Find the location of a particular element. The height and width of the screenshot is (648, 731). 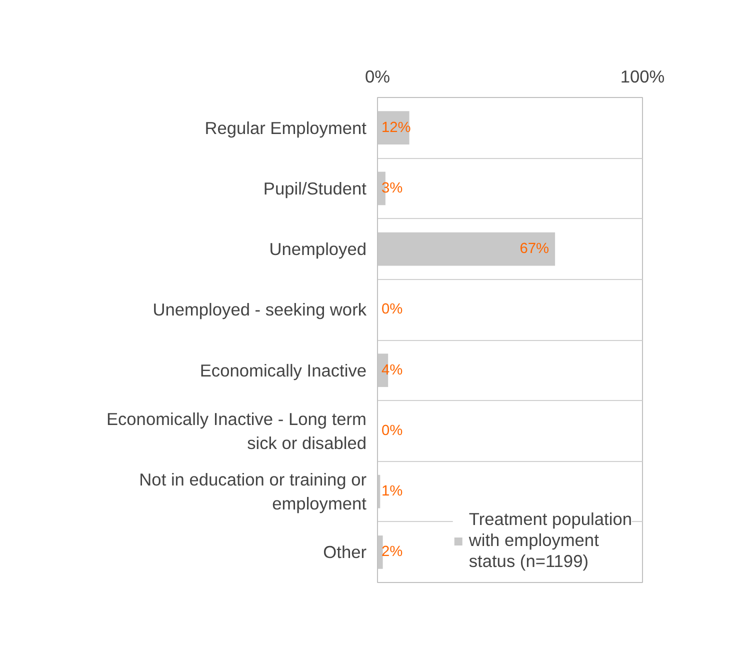

data-label: 67% is located at coordinates (535, 249).